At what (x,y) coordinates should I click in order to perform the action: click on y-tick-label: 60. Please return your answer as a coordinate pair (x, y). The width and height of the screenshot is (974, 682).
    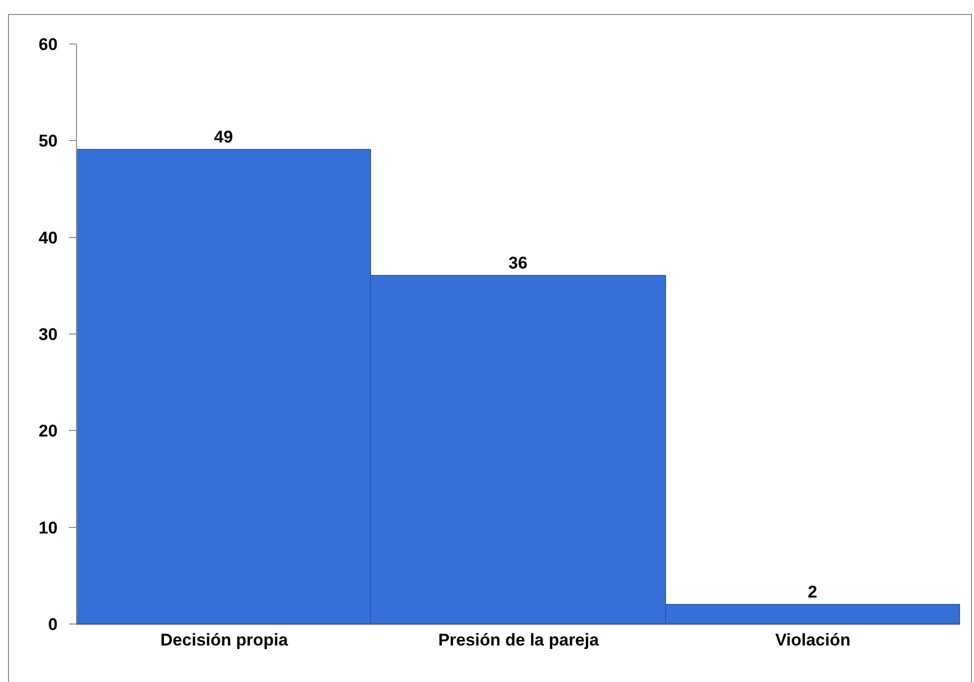
    Looking at the image, I should click on (48, 44).